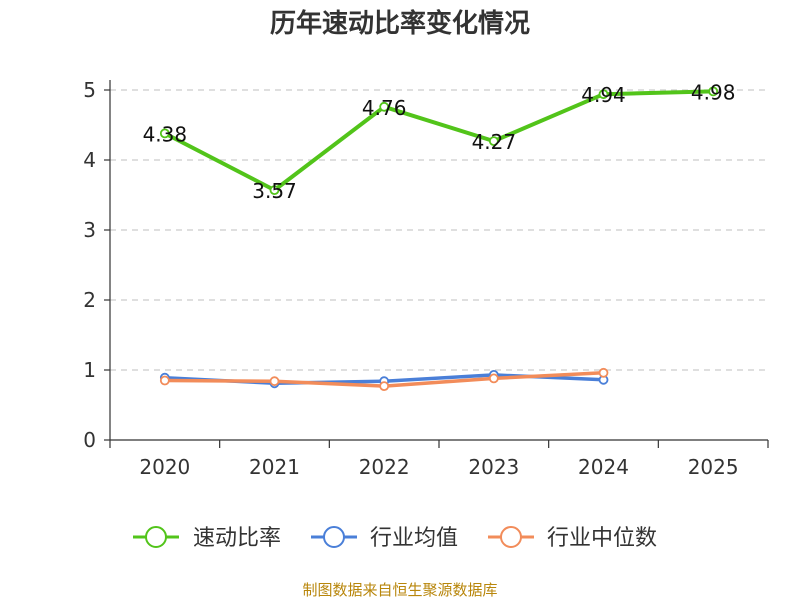 The width and height of the screenshot is (800, 604). I want to click on y-tick-label: 4, so click(89, 160).